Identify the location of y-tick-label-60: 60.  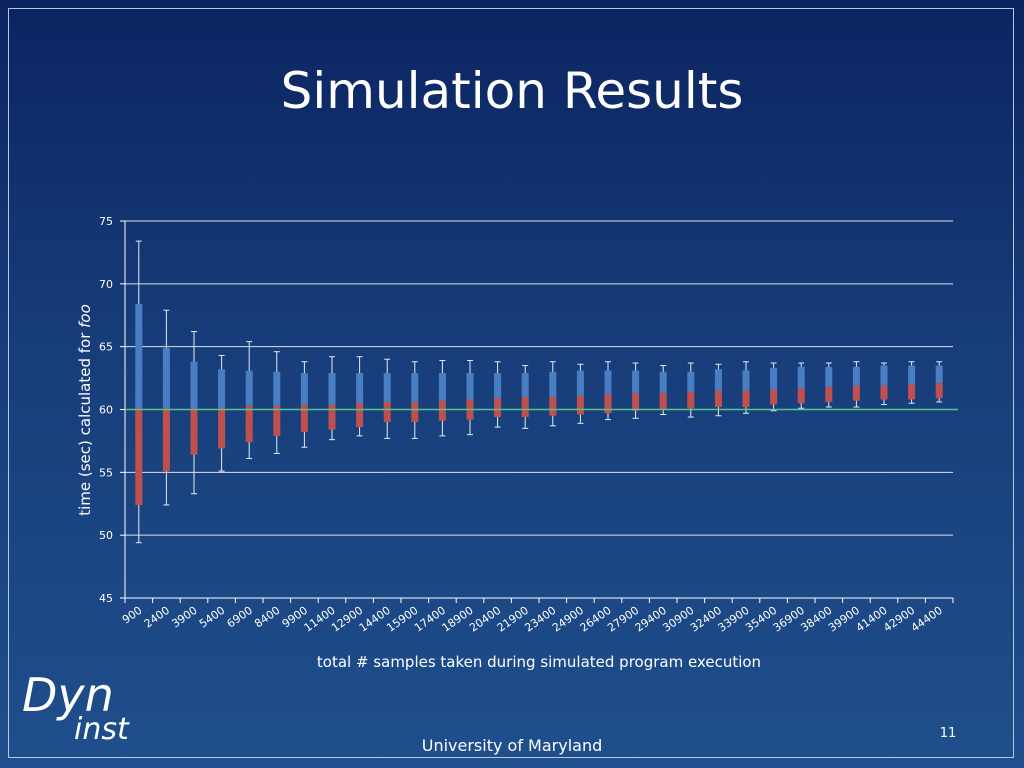
(106, 410).